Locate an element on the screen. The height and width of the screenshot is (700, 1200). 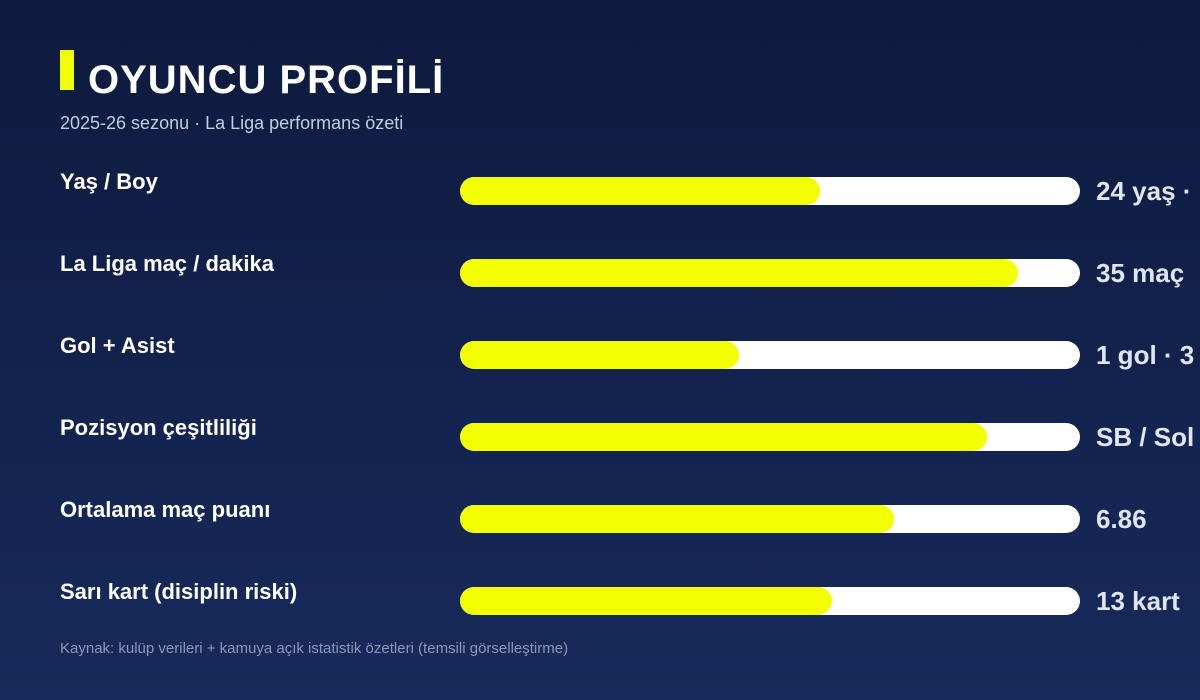
value-label: SB / Sol is located at coordinates (1145, 437).